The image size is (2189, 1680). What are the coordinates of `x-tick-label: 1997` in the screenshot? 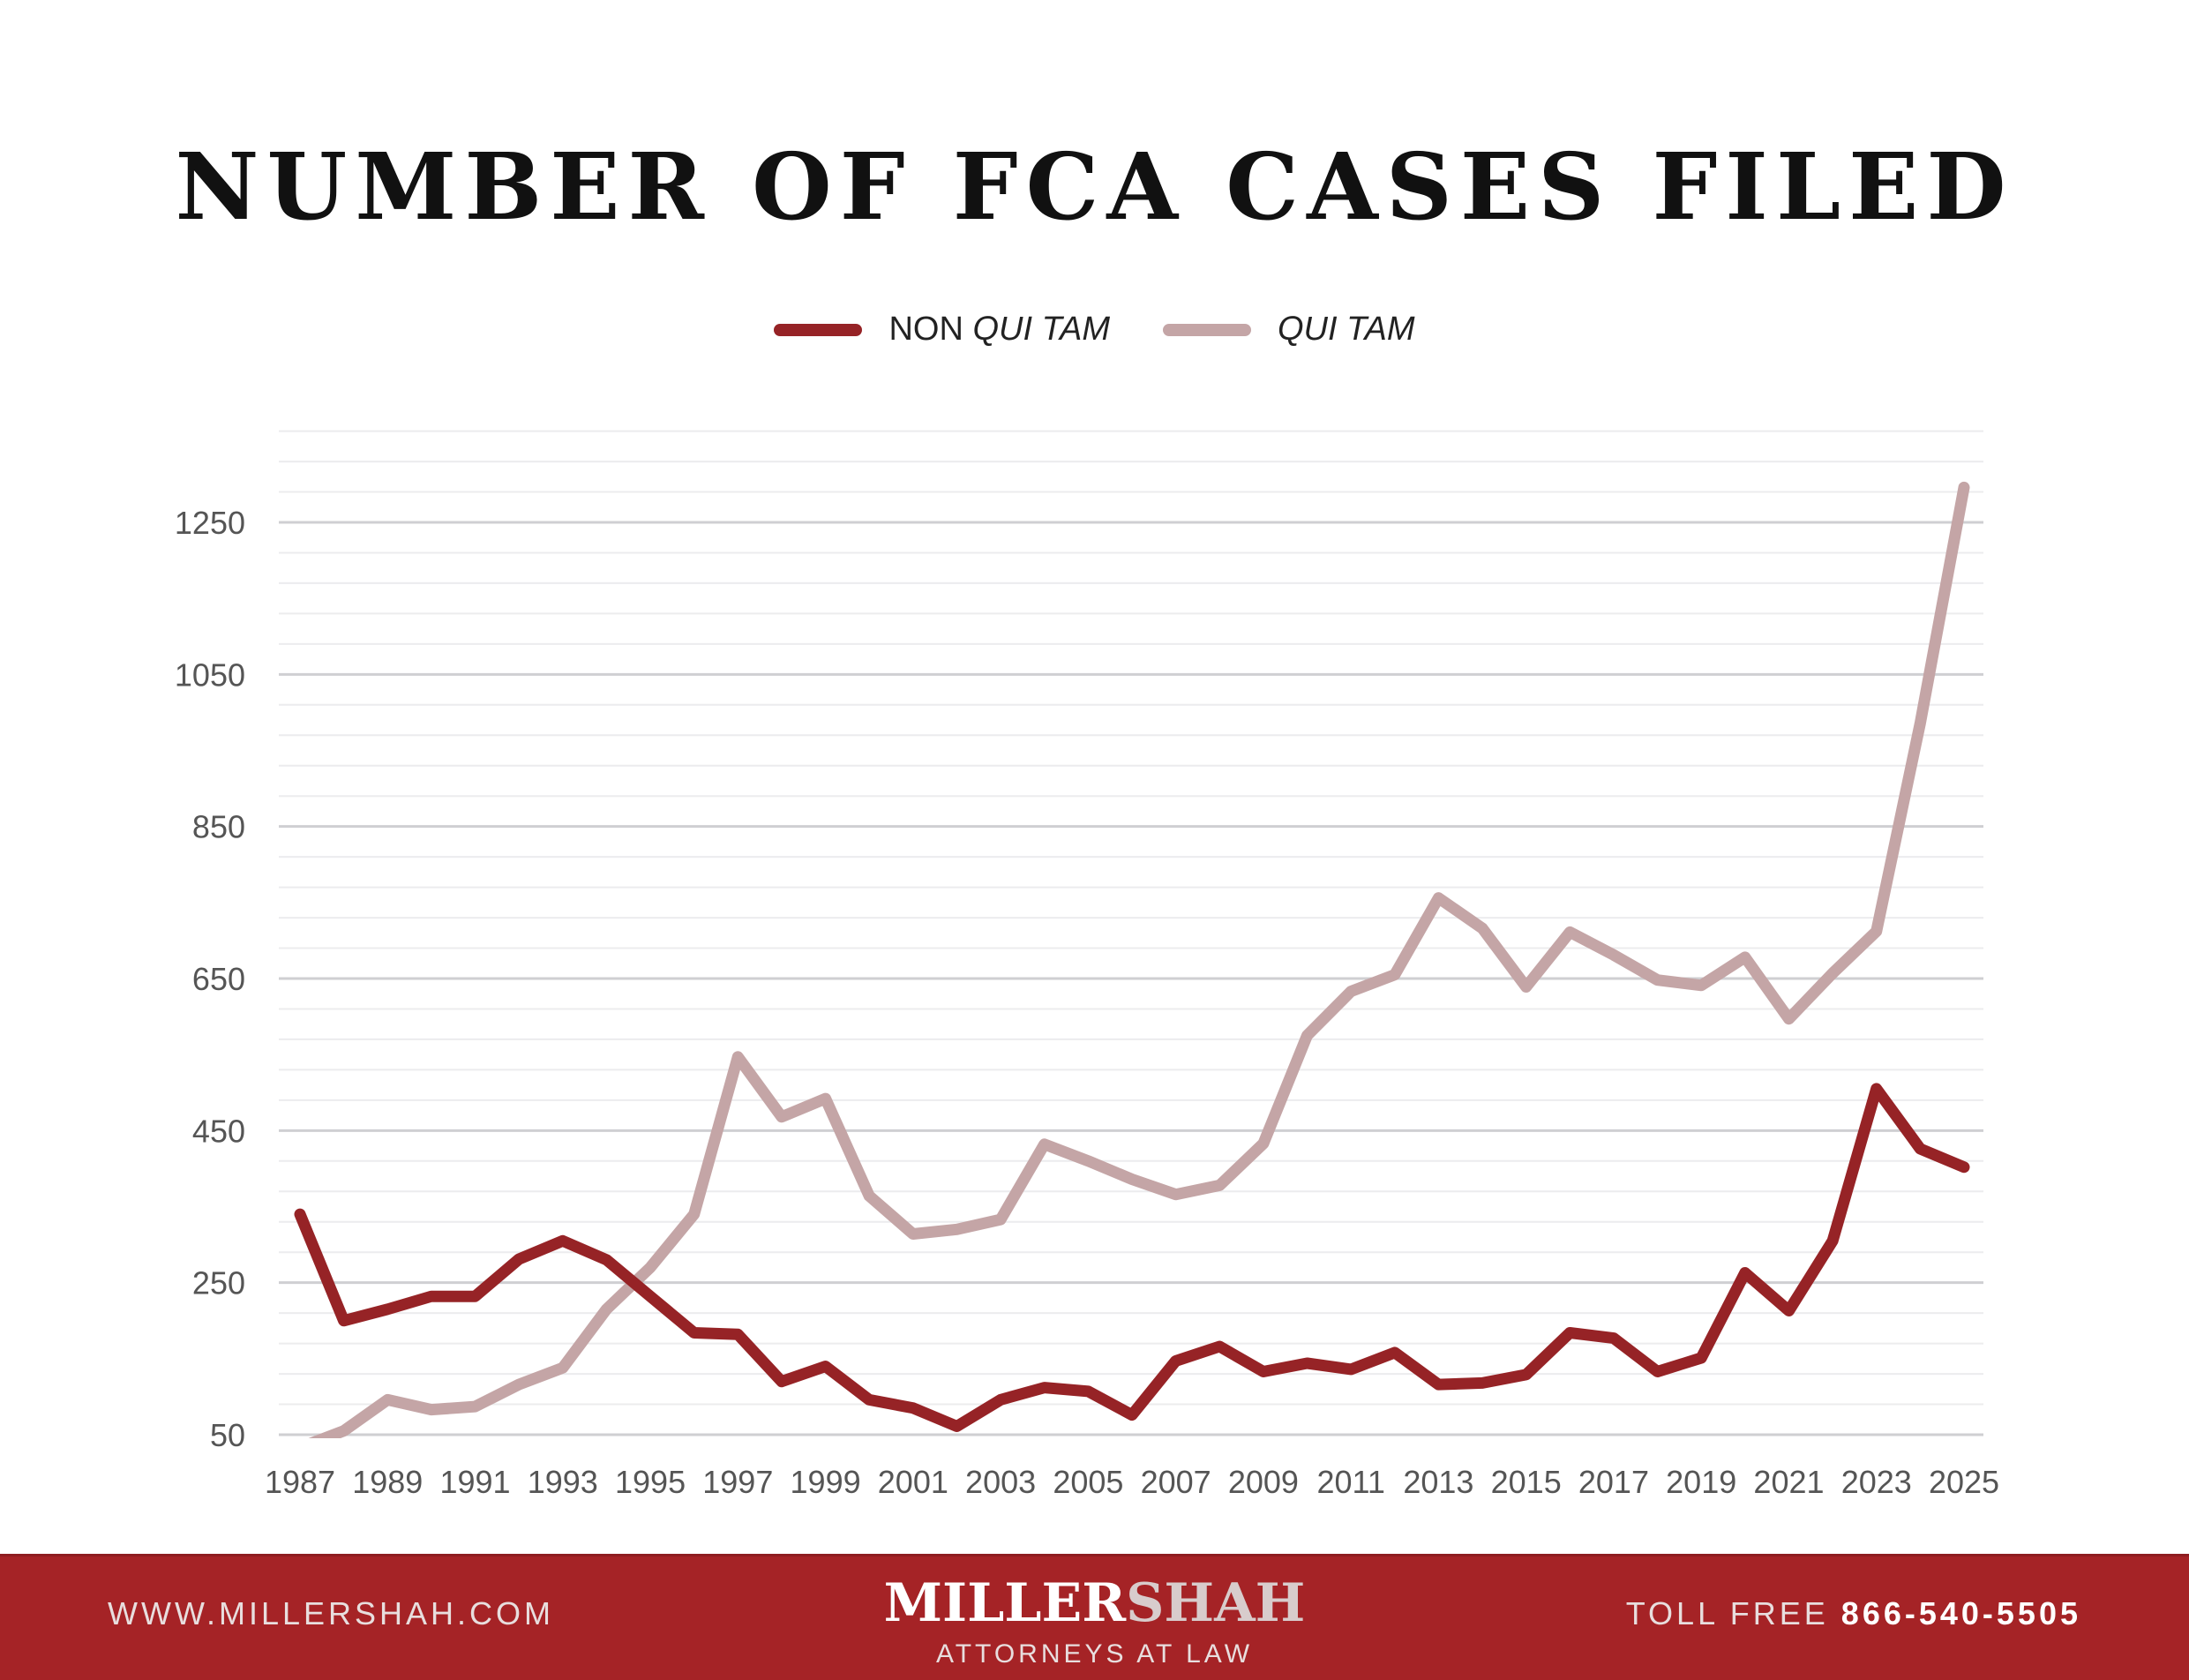 It's located at (737, 1482).